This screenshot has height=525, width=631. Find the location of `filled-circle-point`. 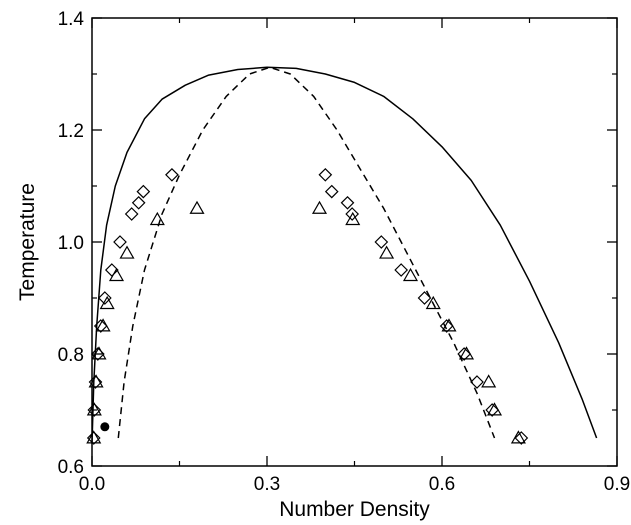

filled-circle-point is located at coordinates (105, 427).